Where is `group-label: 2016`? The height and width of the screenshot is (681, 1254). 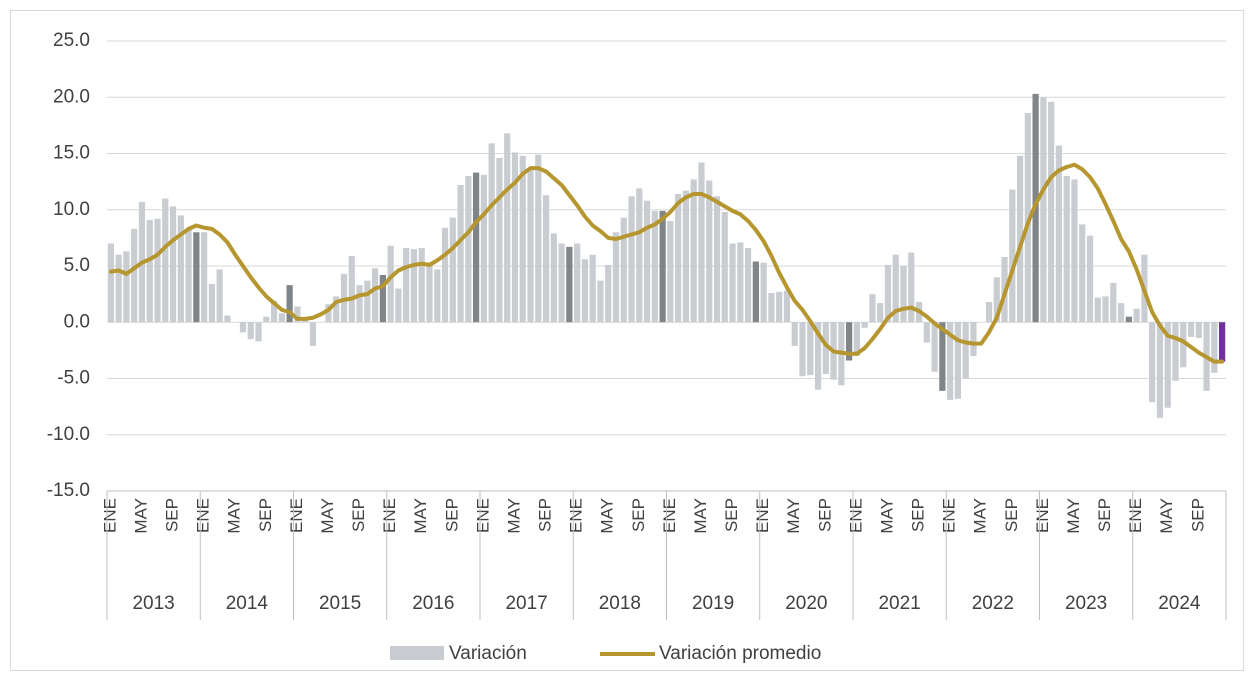 group-label: 2016 is located at coordinates (433, 603).